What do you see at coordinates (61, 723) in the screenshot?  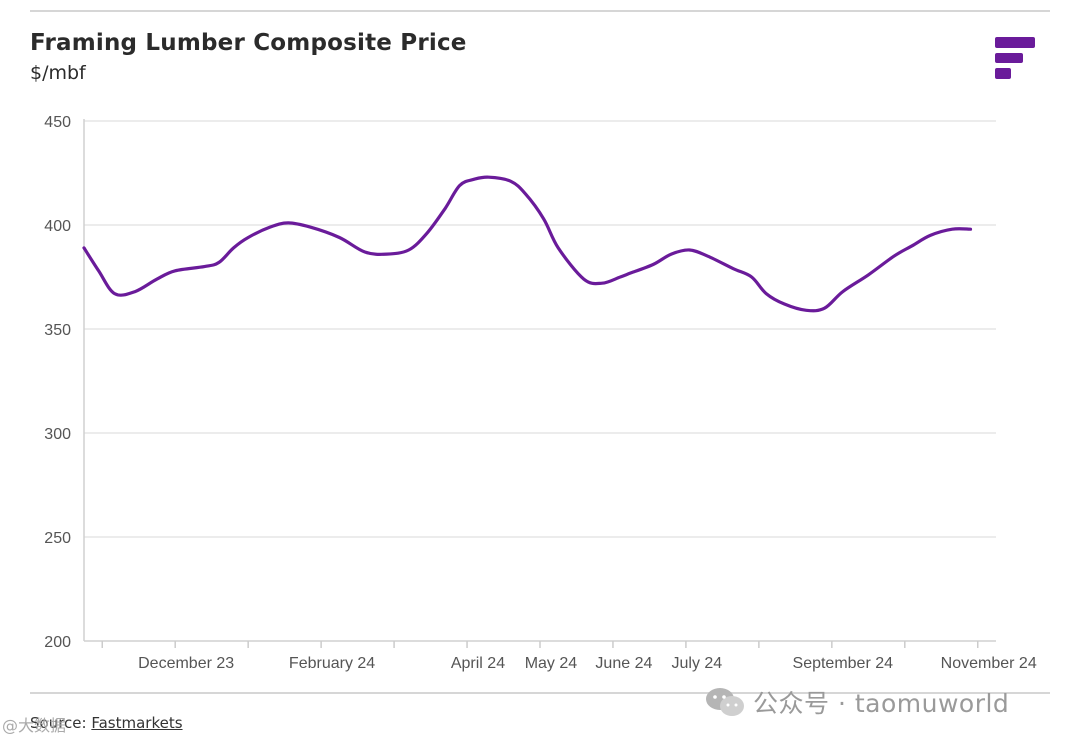 I see `source-label: Source:` at bounding box center [61, 723].